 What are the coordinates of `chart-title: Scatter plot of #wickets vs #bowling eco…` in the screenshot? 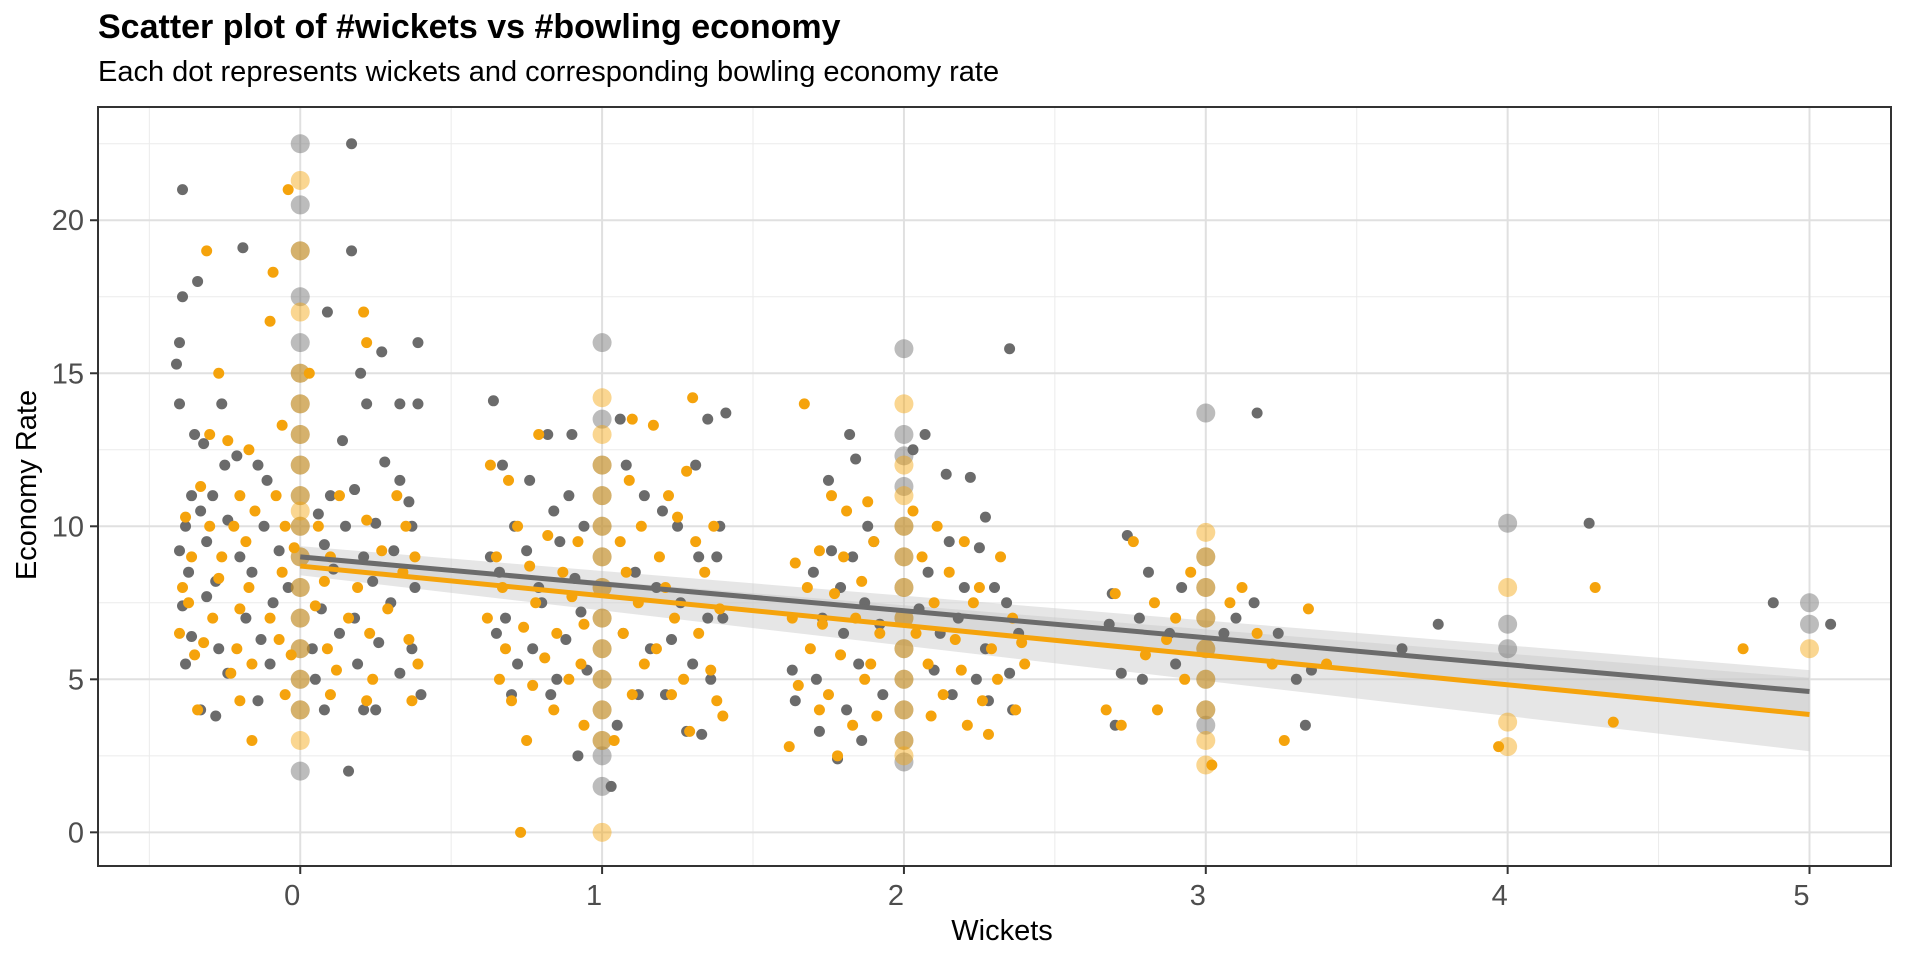 It's located at (469, 27).